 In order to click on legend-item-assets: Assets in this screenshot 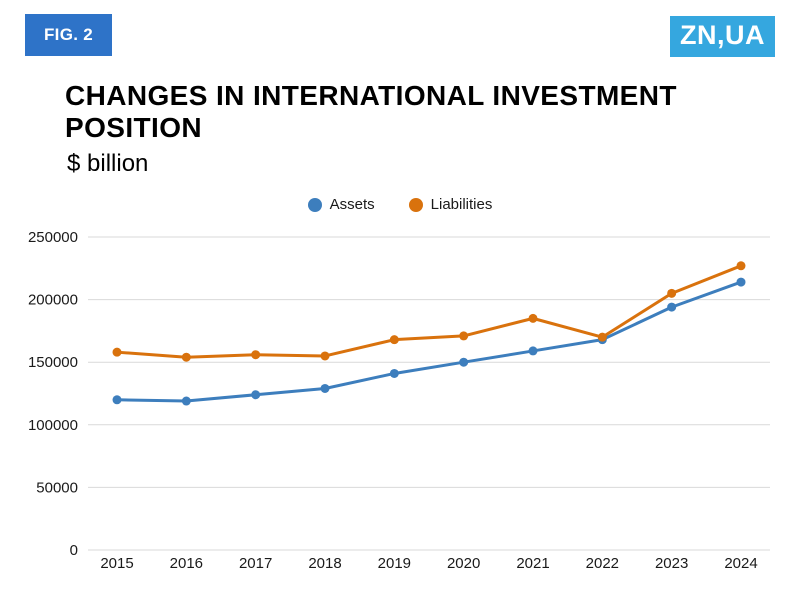, I will do `click(341, 204)`.